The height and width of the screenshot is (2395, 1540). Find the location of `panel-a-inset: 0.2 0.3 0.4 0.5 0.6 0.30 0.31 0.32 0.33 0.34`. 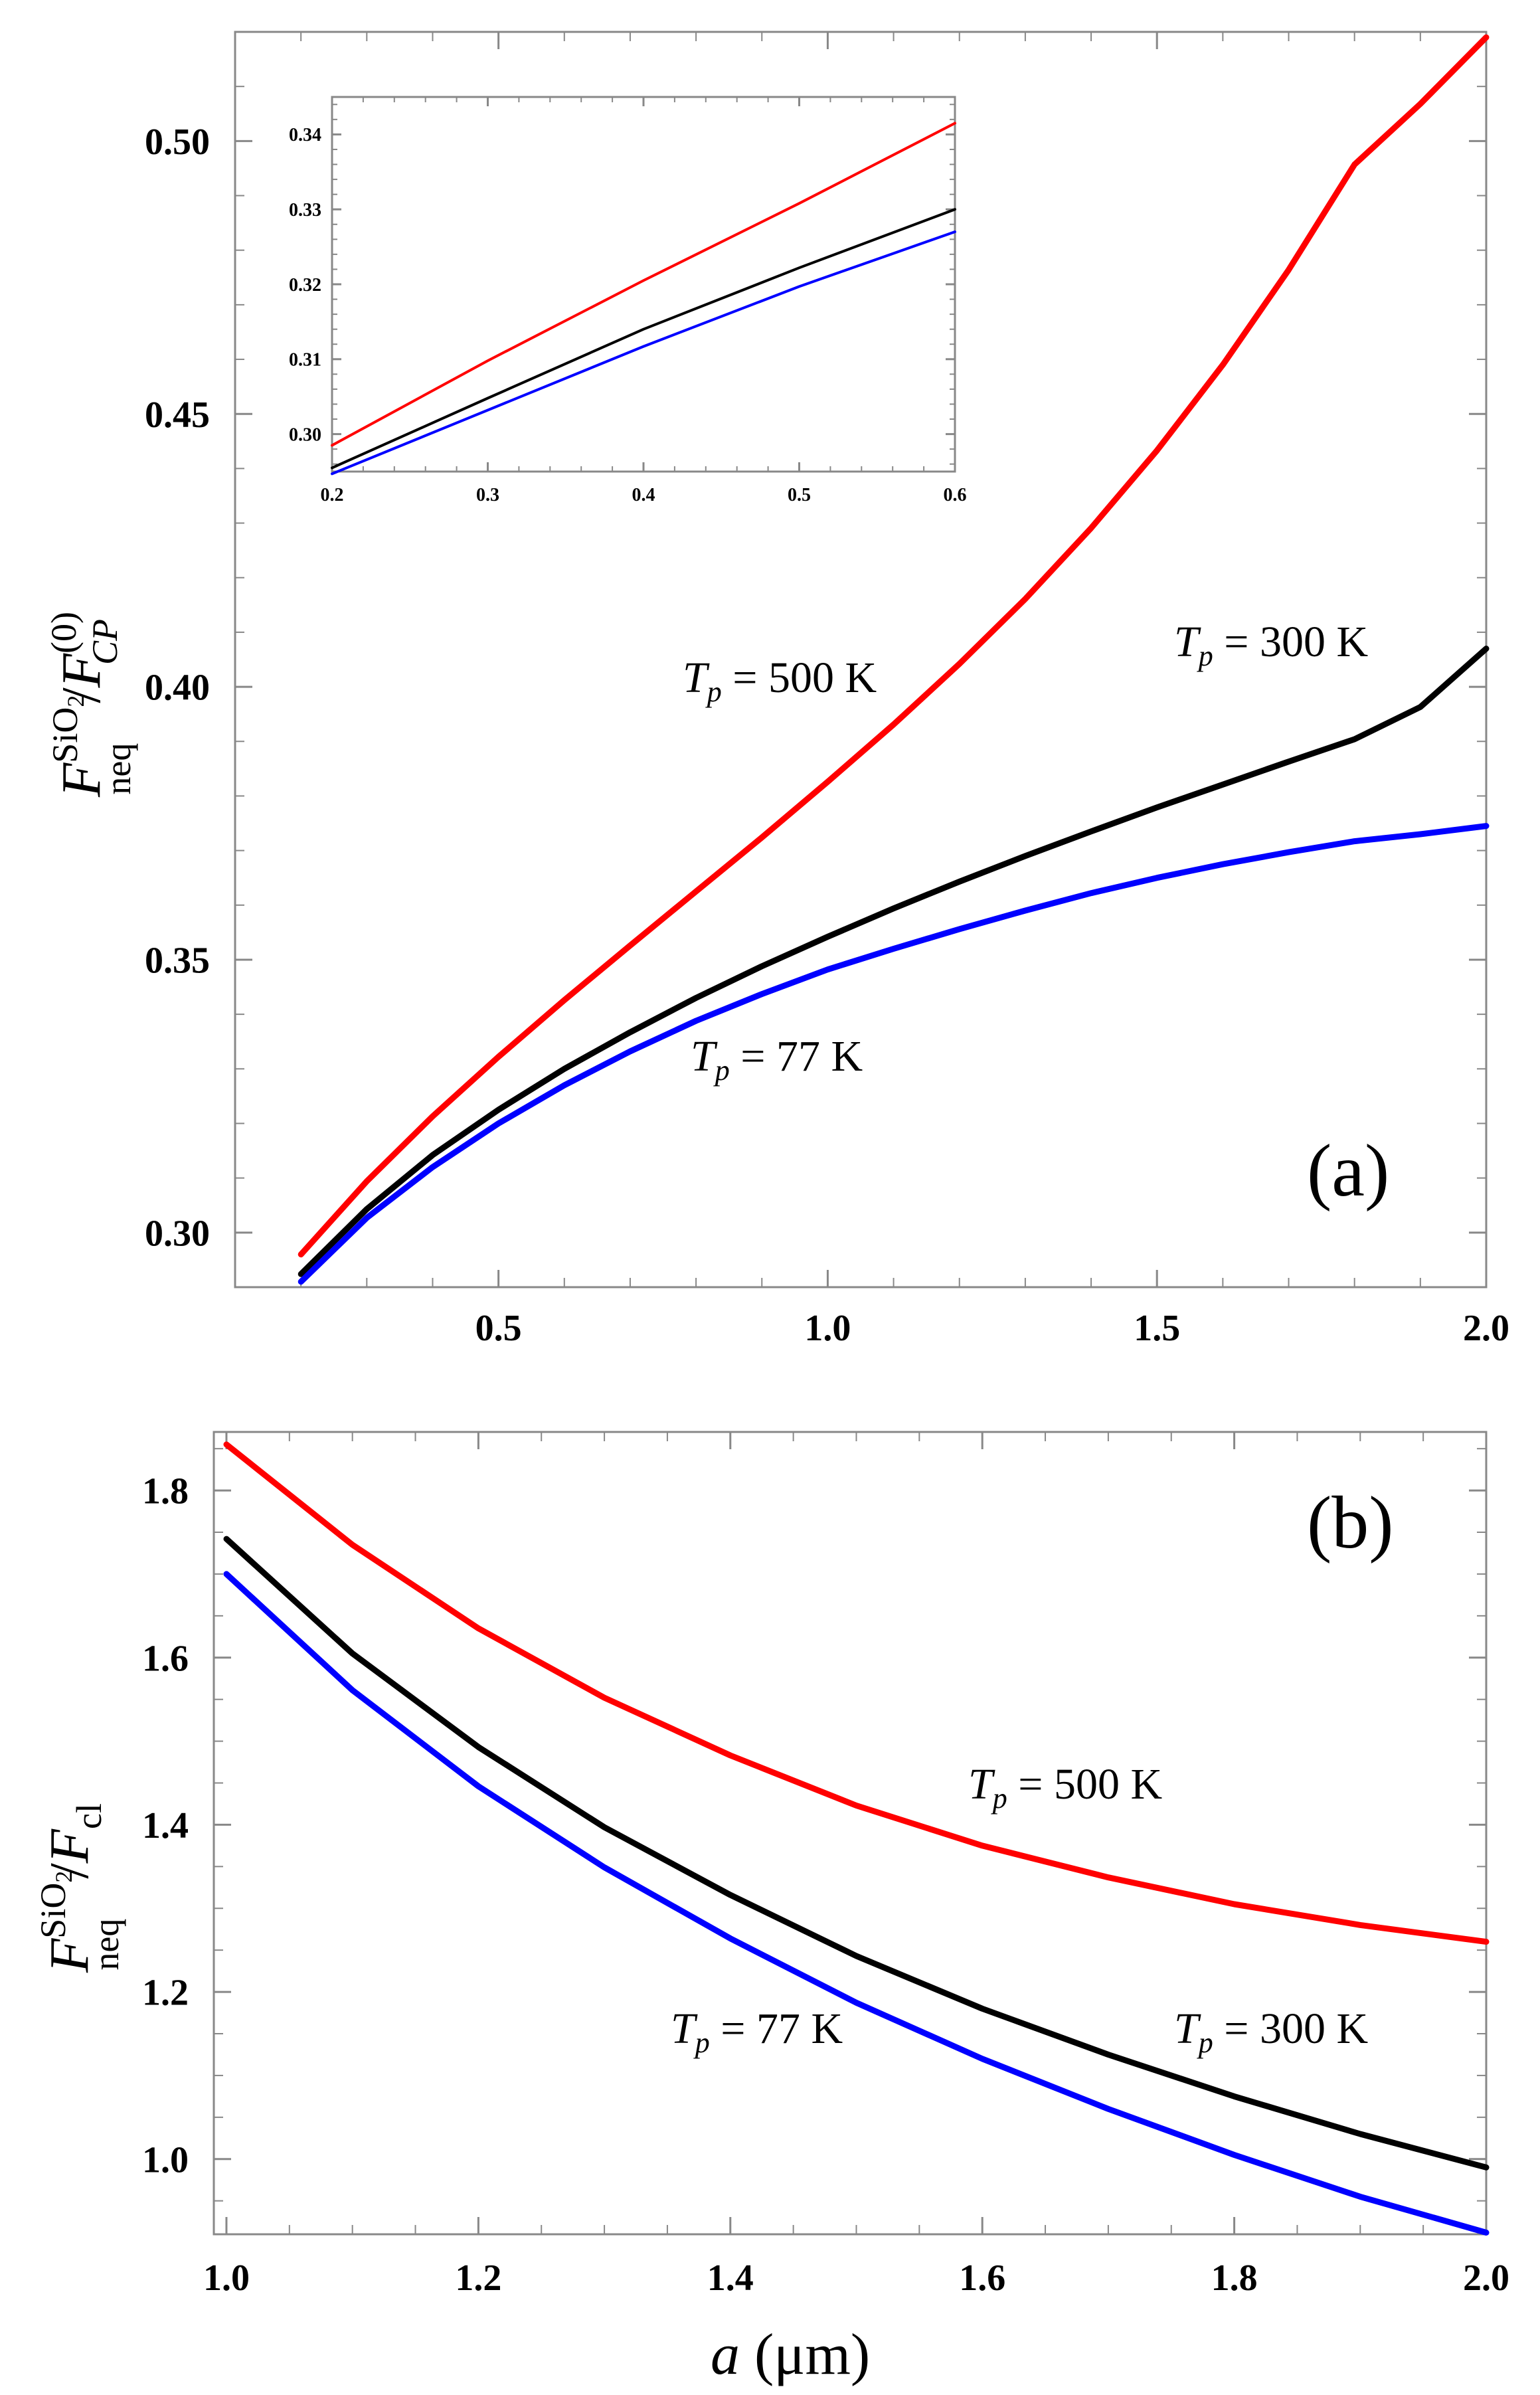

panel-a-inset: 0.2 0.3 0.4 0.5 0.6 0.30 0.31 0.32 0.33 0.34 is located at coordinates (628, 300).